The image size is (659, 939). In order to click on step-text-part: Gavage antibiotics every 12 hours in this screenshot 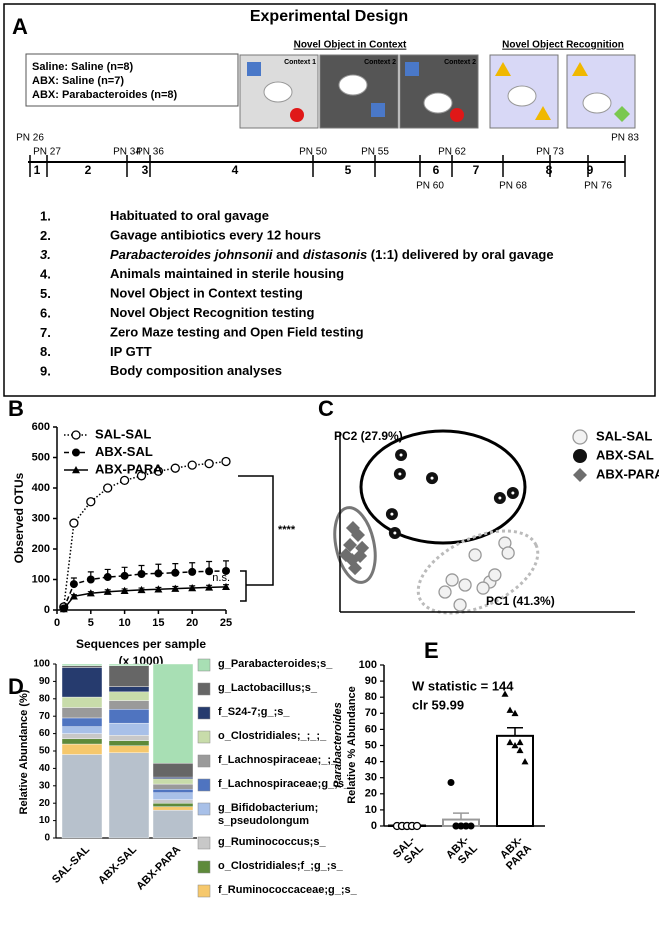, I will do `click(215, 235)`.